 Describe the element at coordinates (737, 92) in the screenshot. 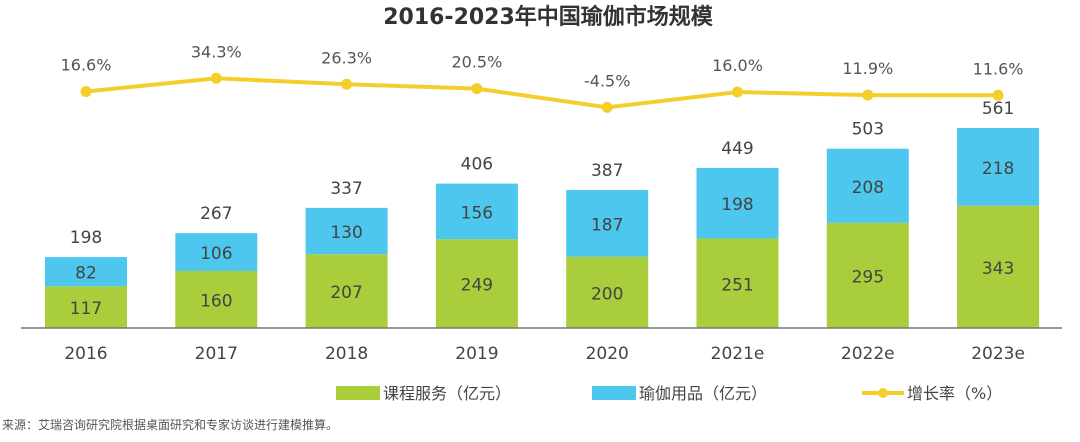

I see `growth-point-2021e` at that location.